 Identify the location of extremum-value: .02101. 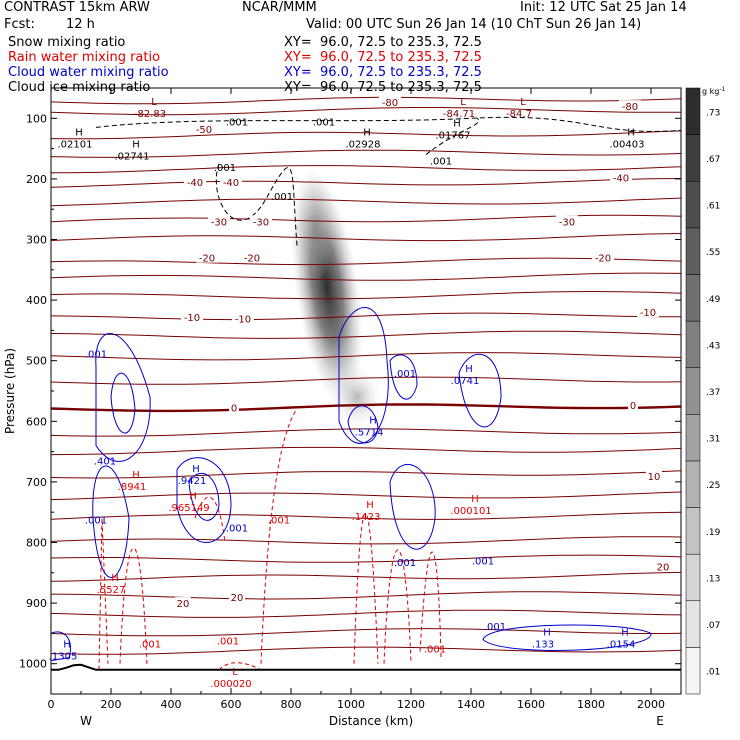
(75, 145).